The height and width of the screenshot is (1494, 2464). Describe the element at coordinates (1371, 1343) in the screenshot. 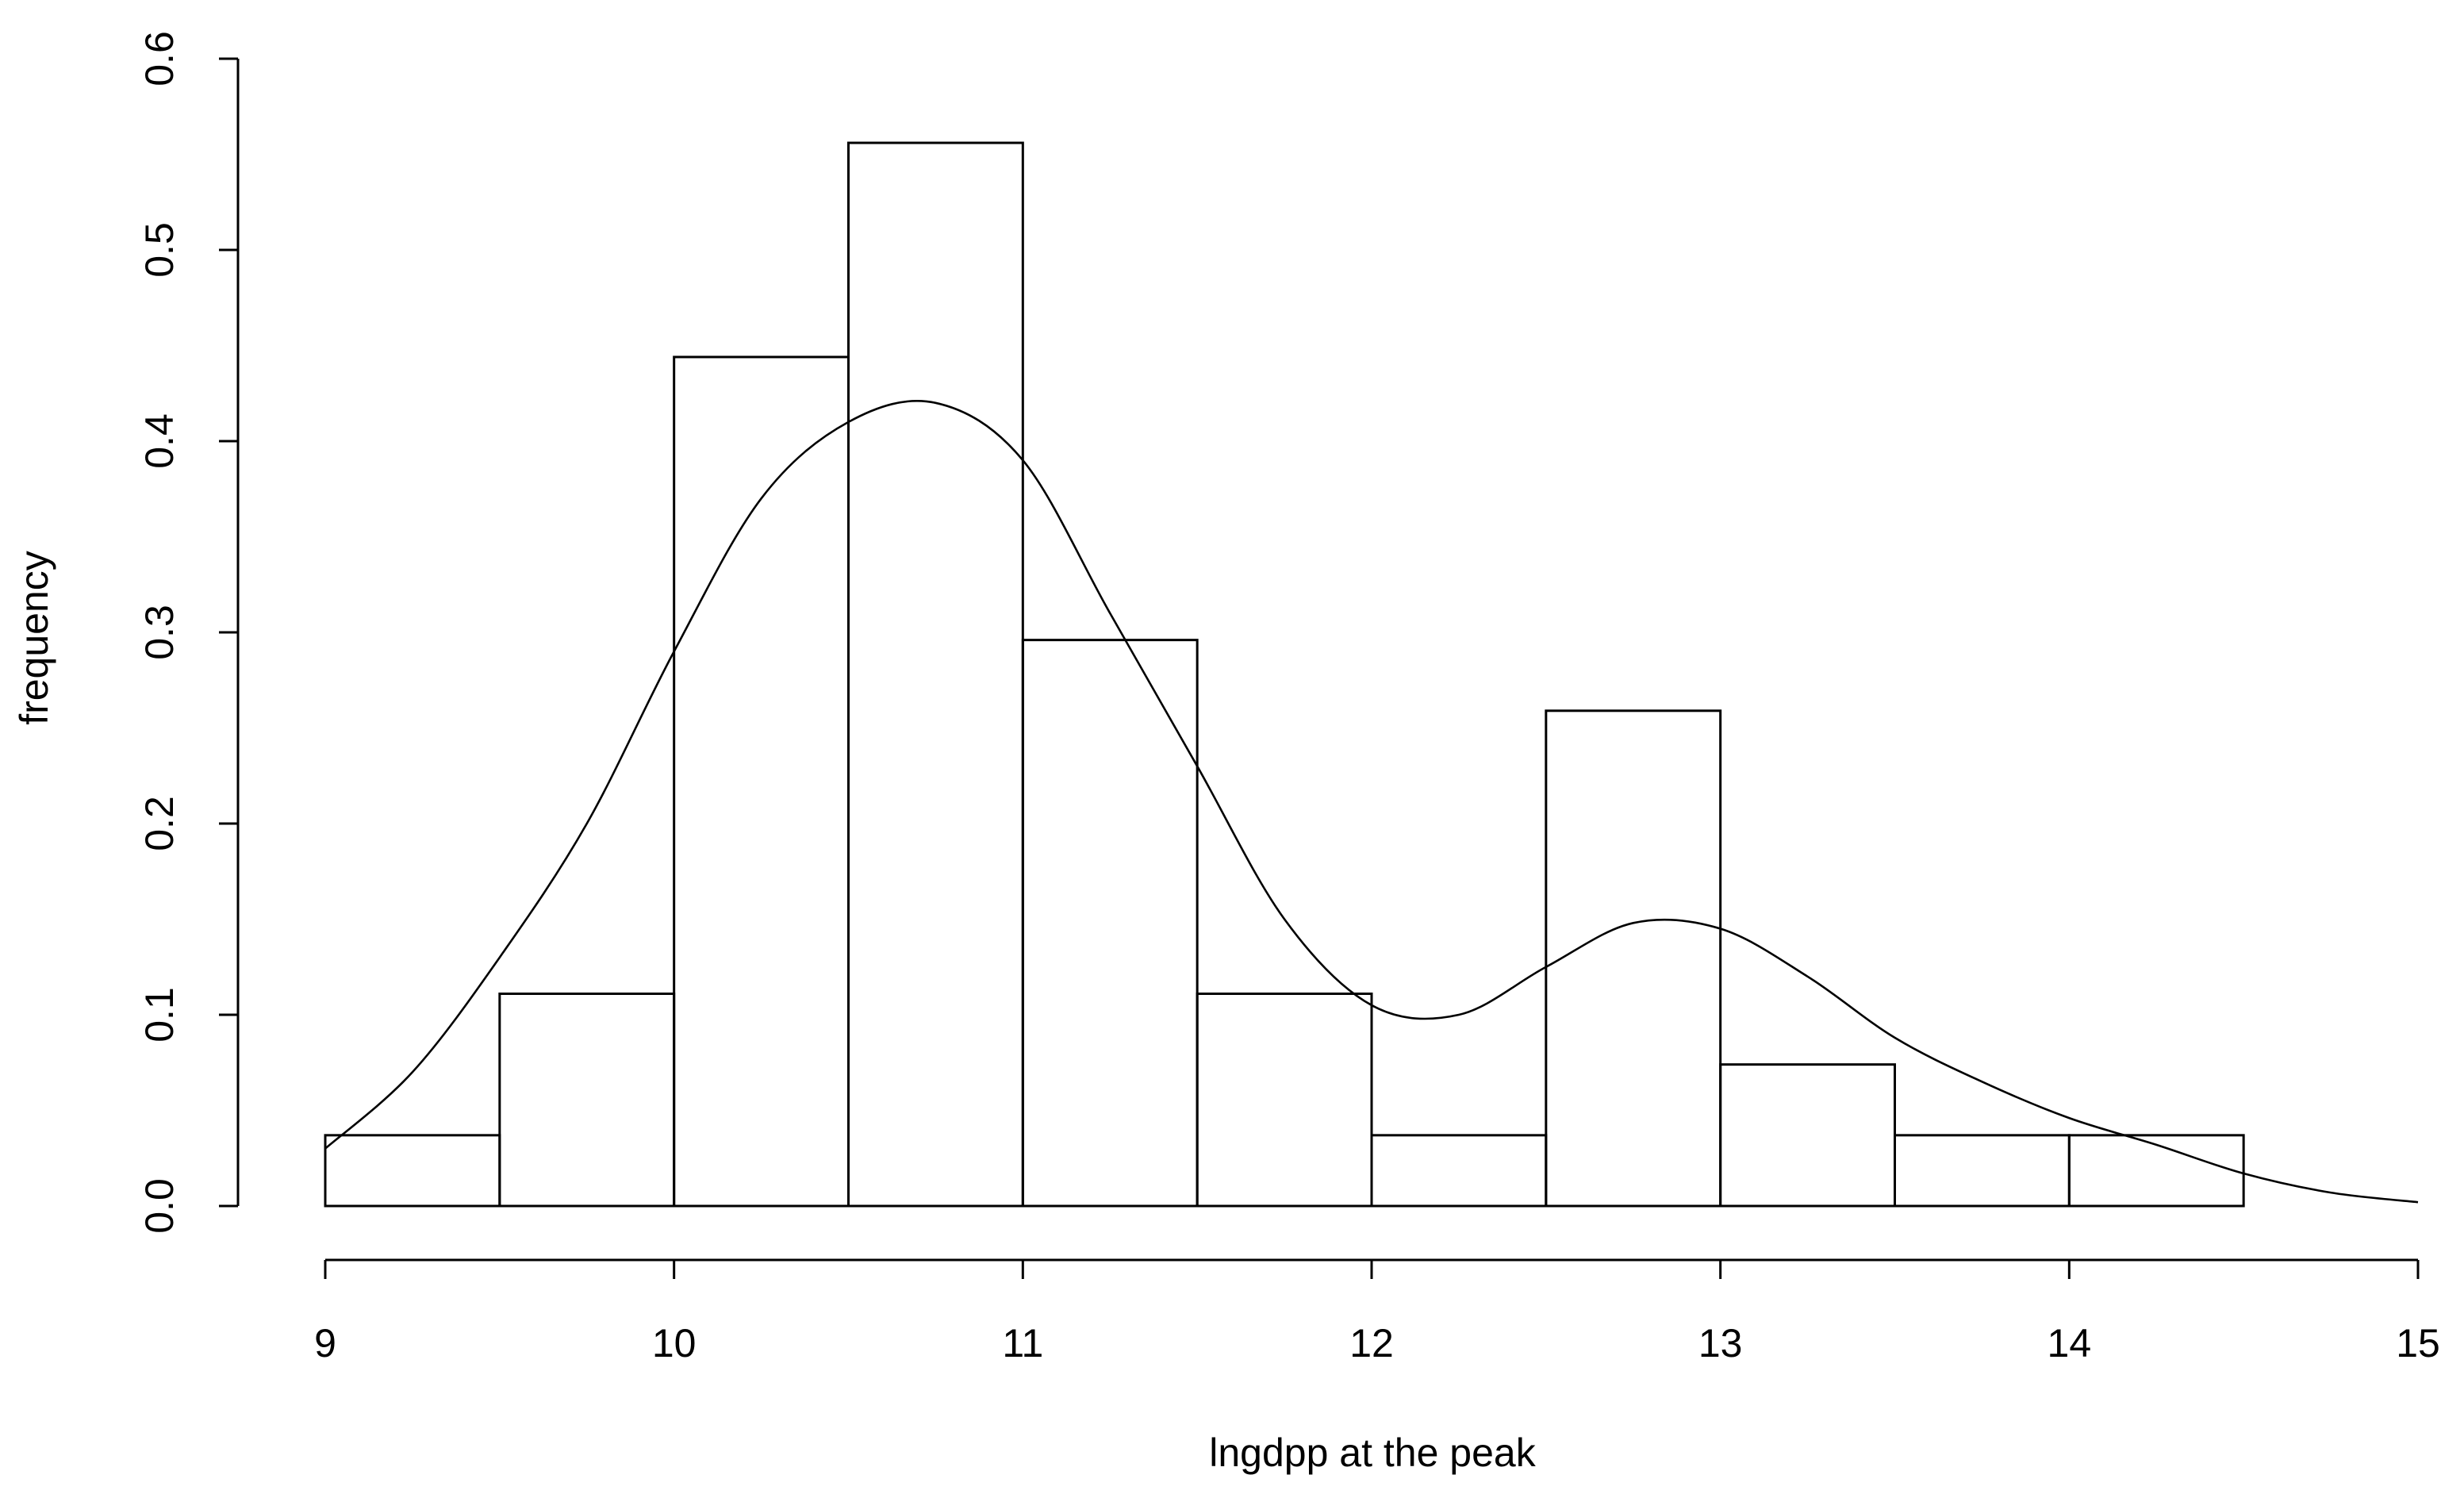

I see `x-tick-label: 12` at that location.